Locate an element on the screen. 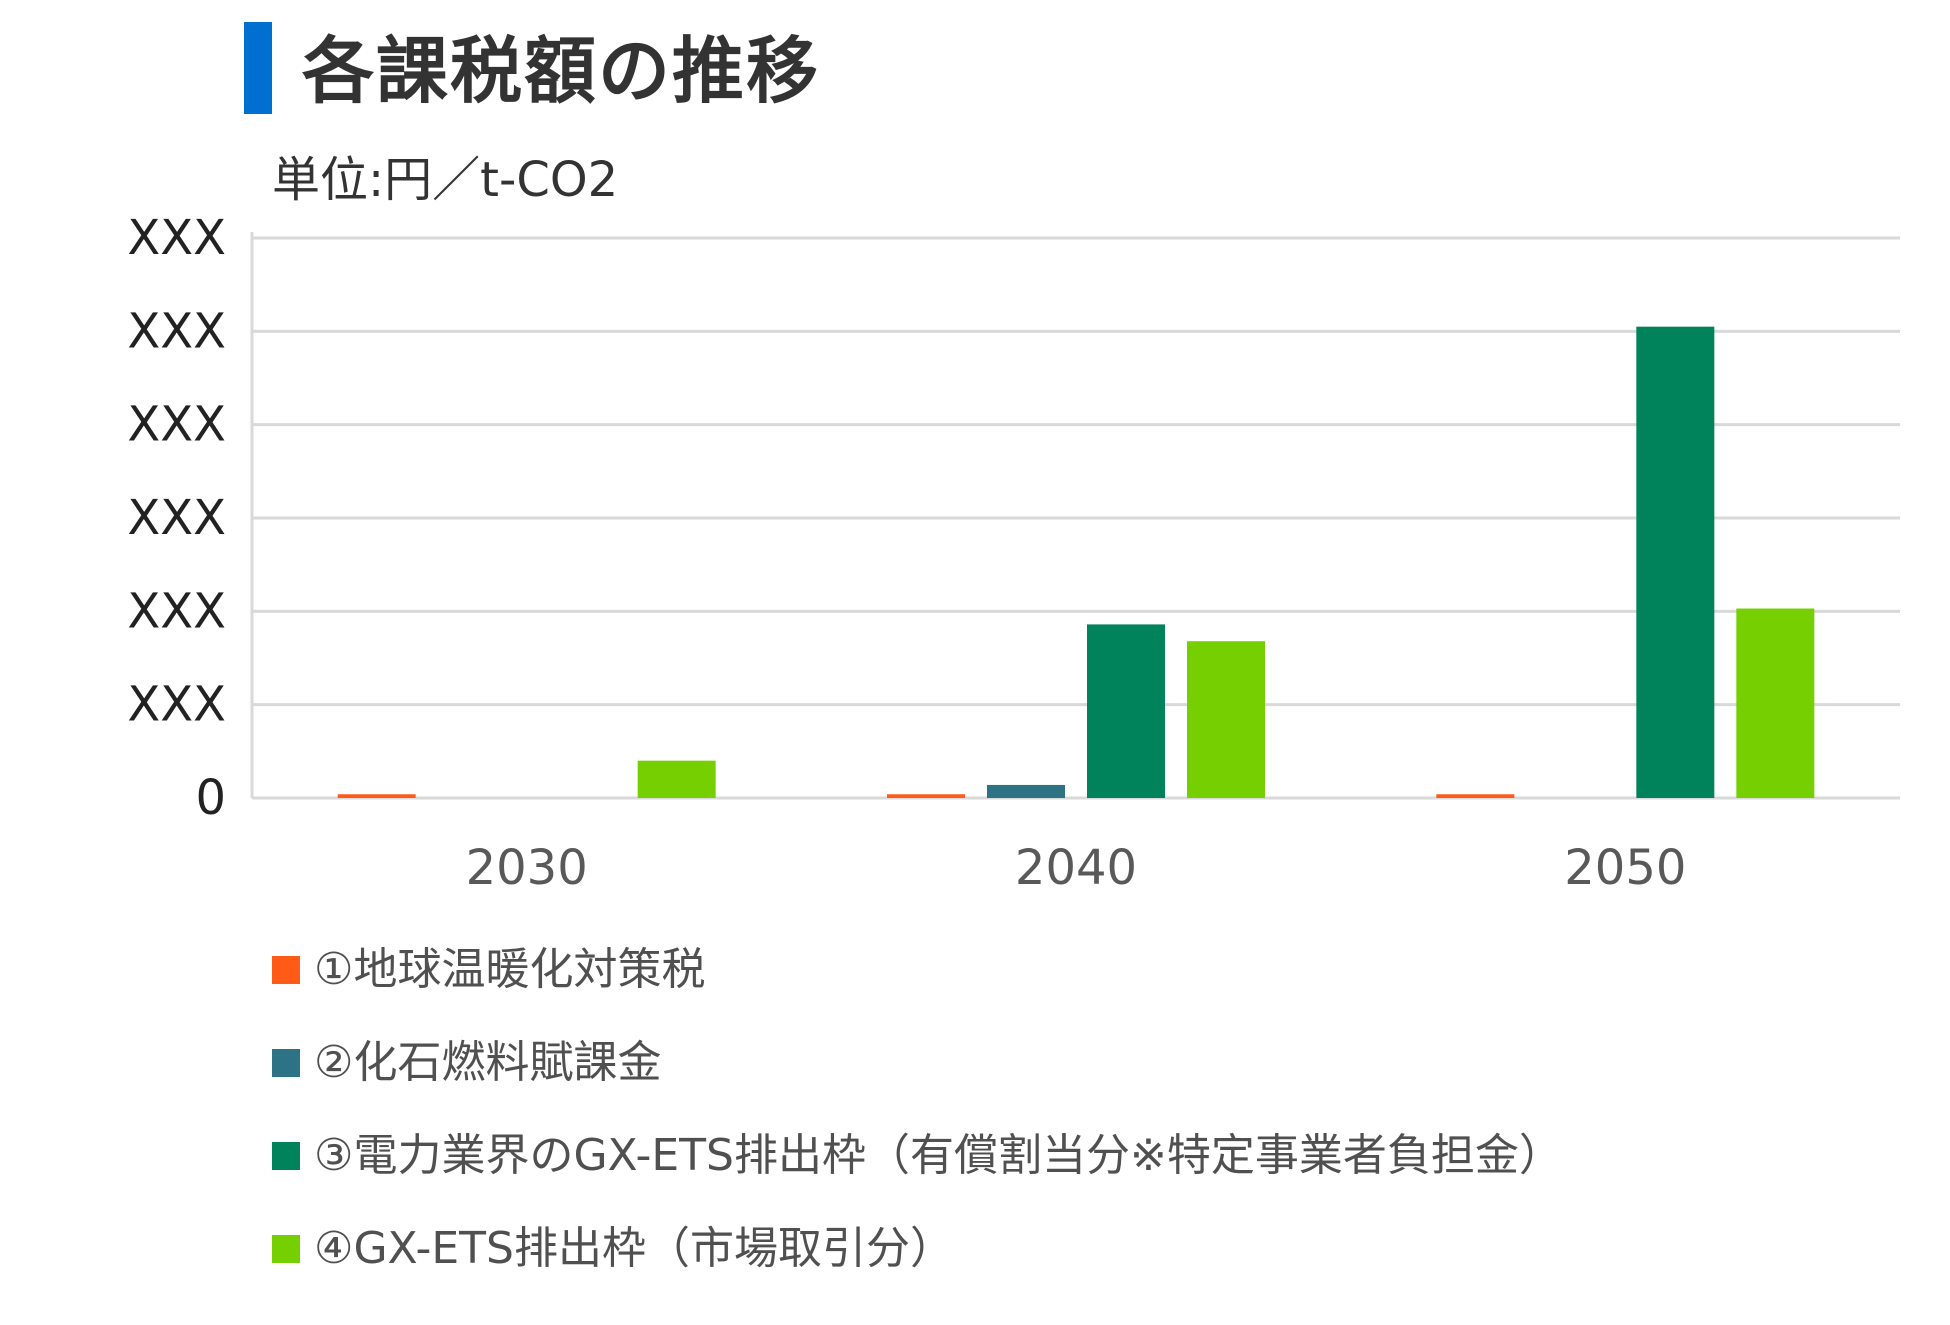  bar-4-2040 is located at coordinates (1226, 719).